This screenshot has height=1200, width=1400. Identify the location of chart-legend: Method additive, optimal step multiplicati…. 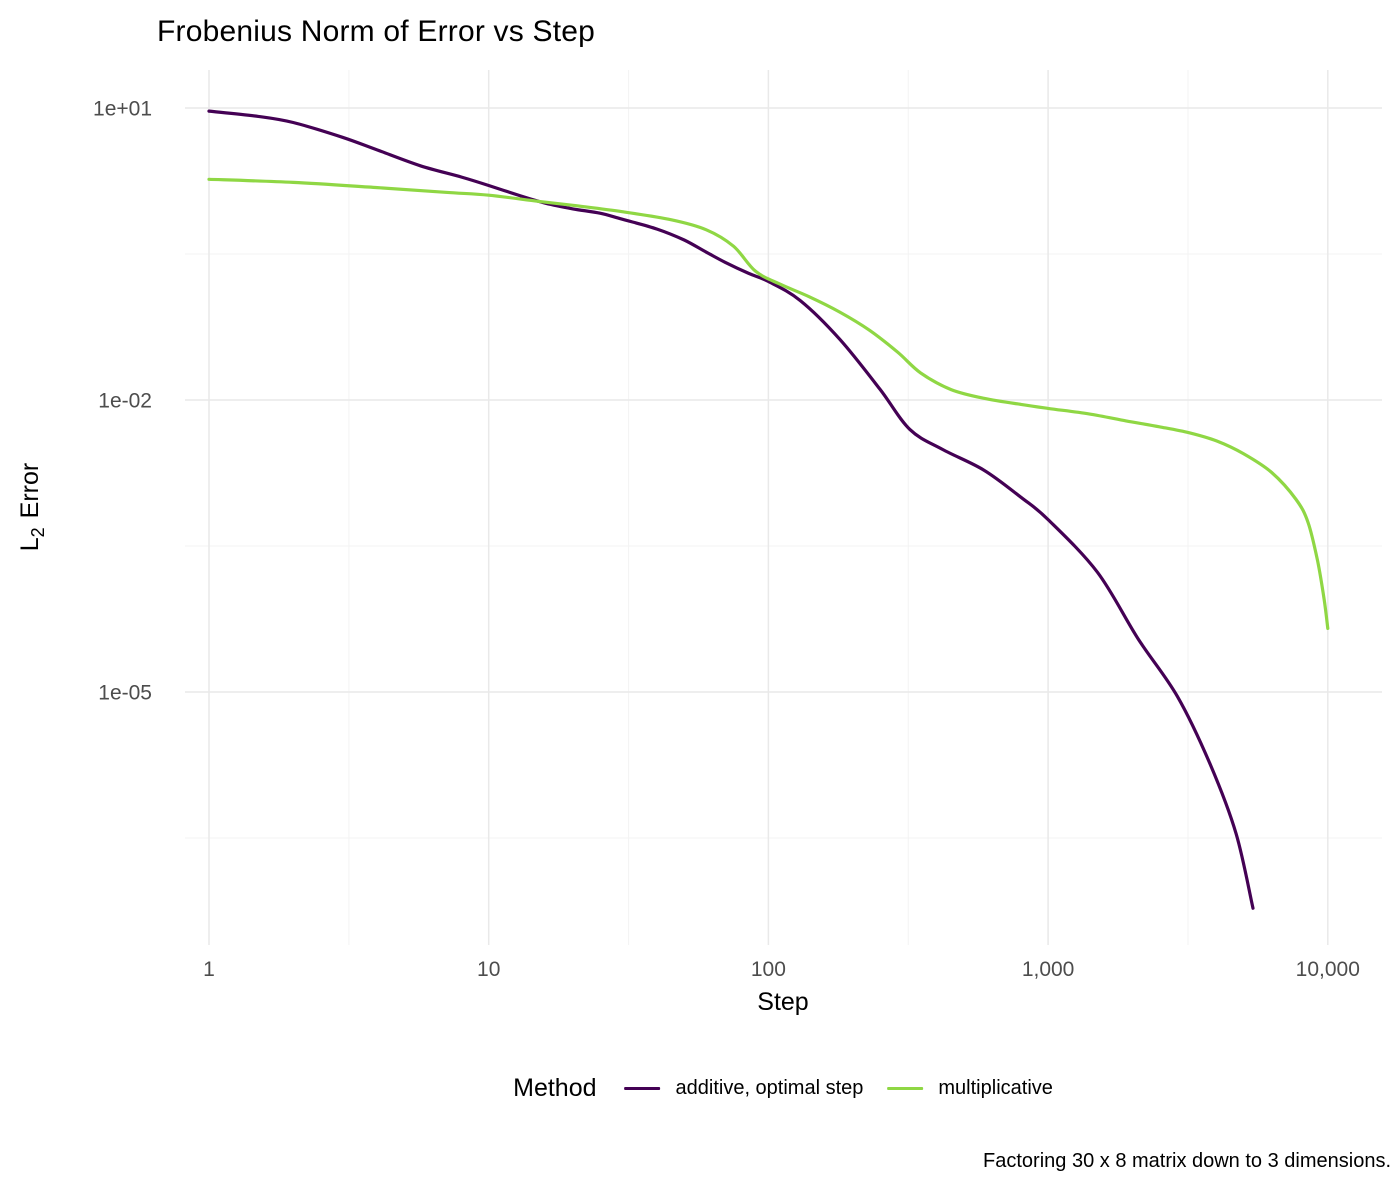
(783, 1088).